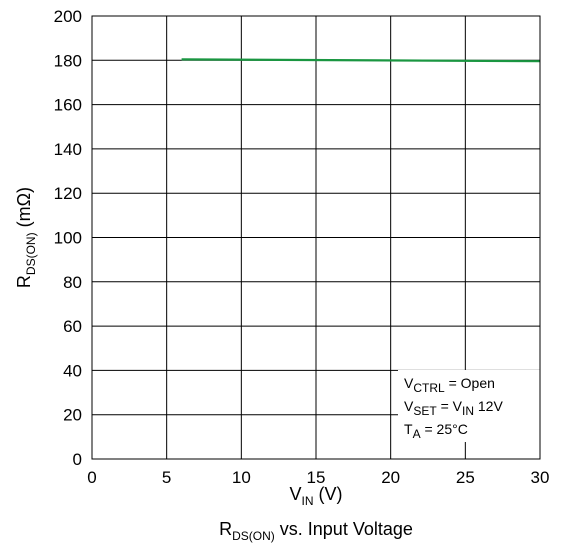  I want to click on series-layer, so click(361, 60).